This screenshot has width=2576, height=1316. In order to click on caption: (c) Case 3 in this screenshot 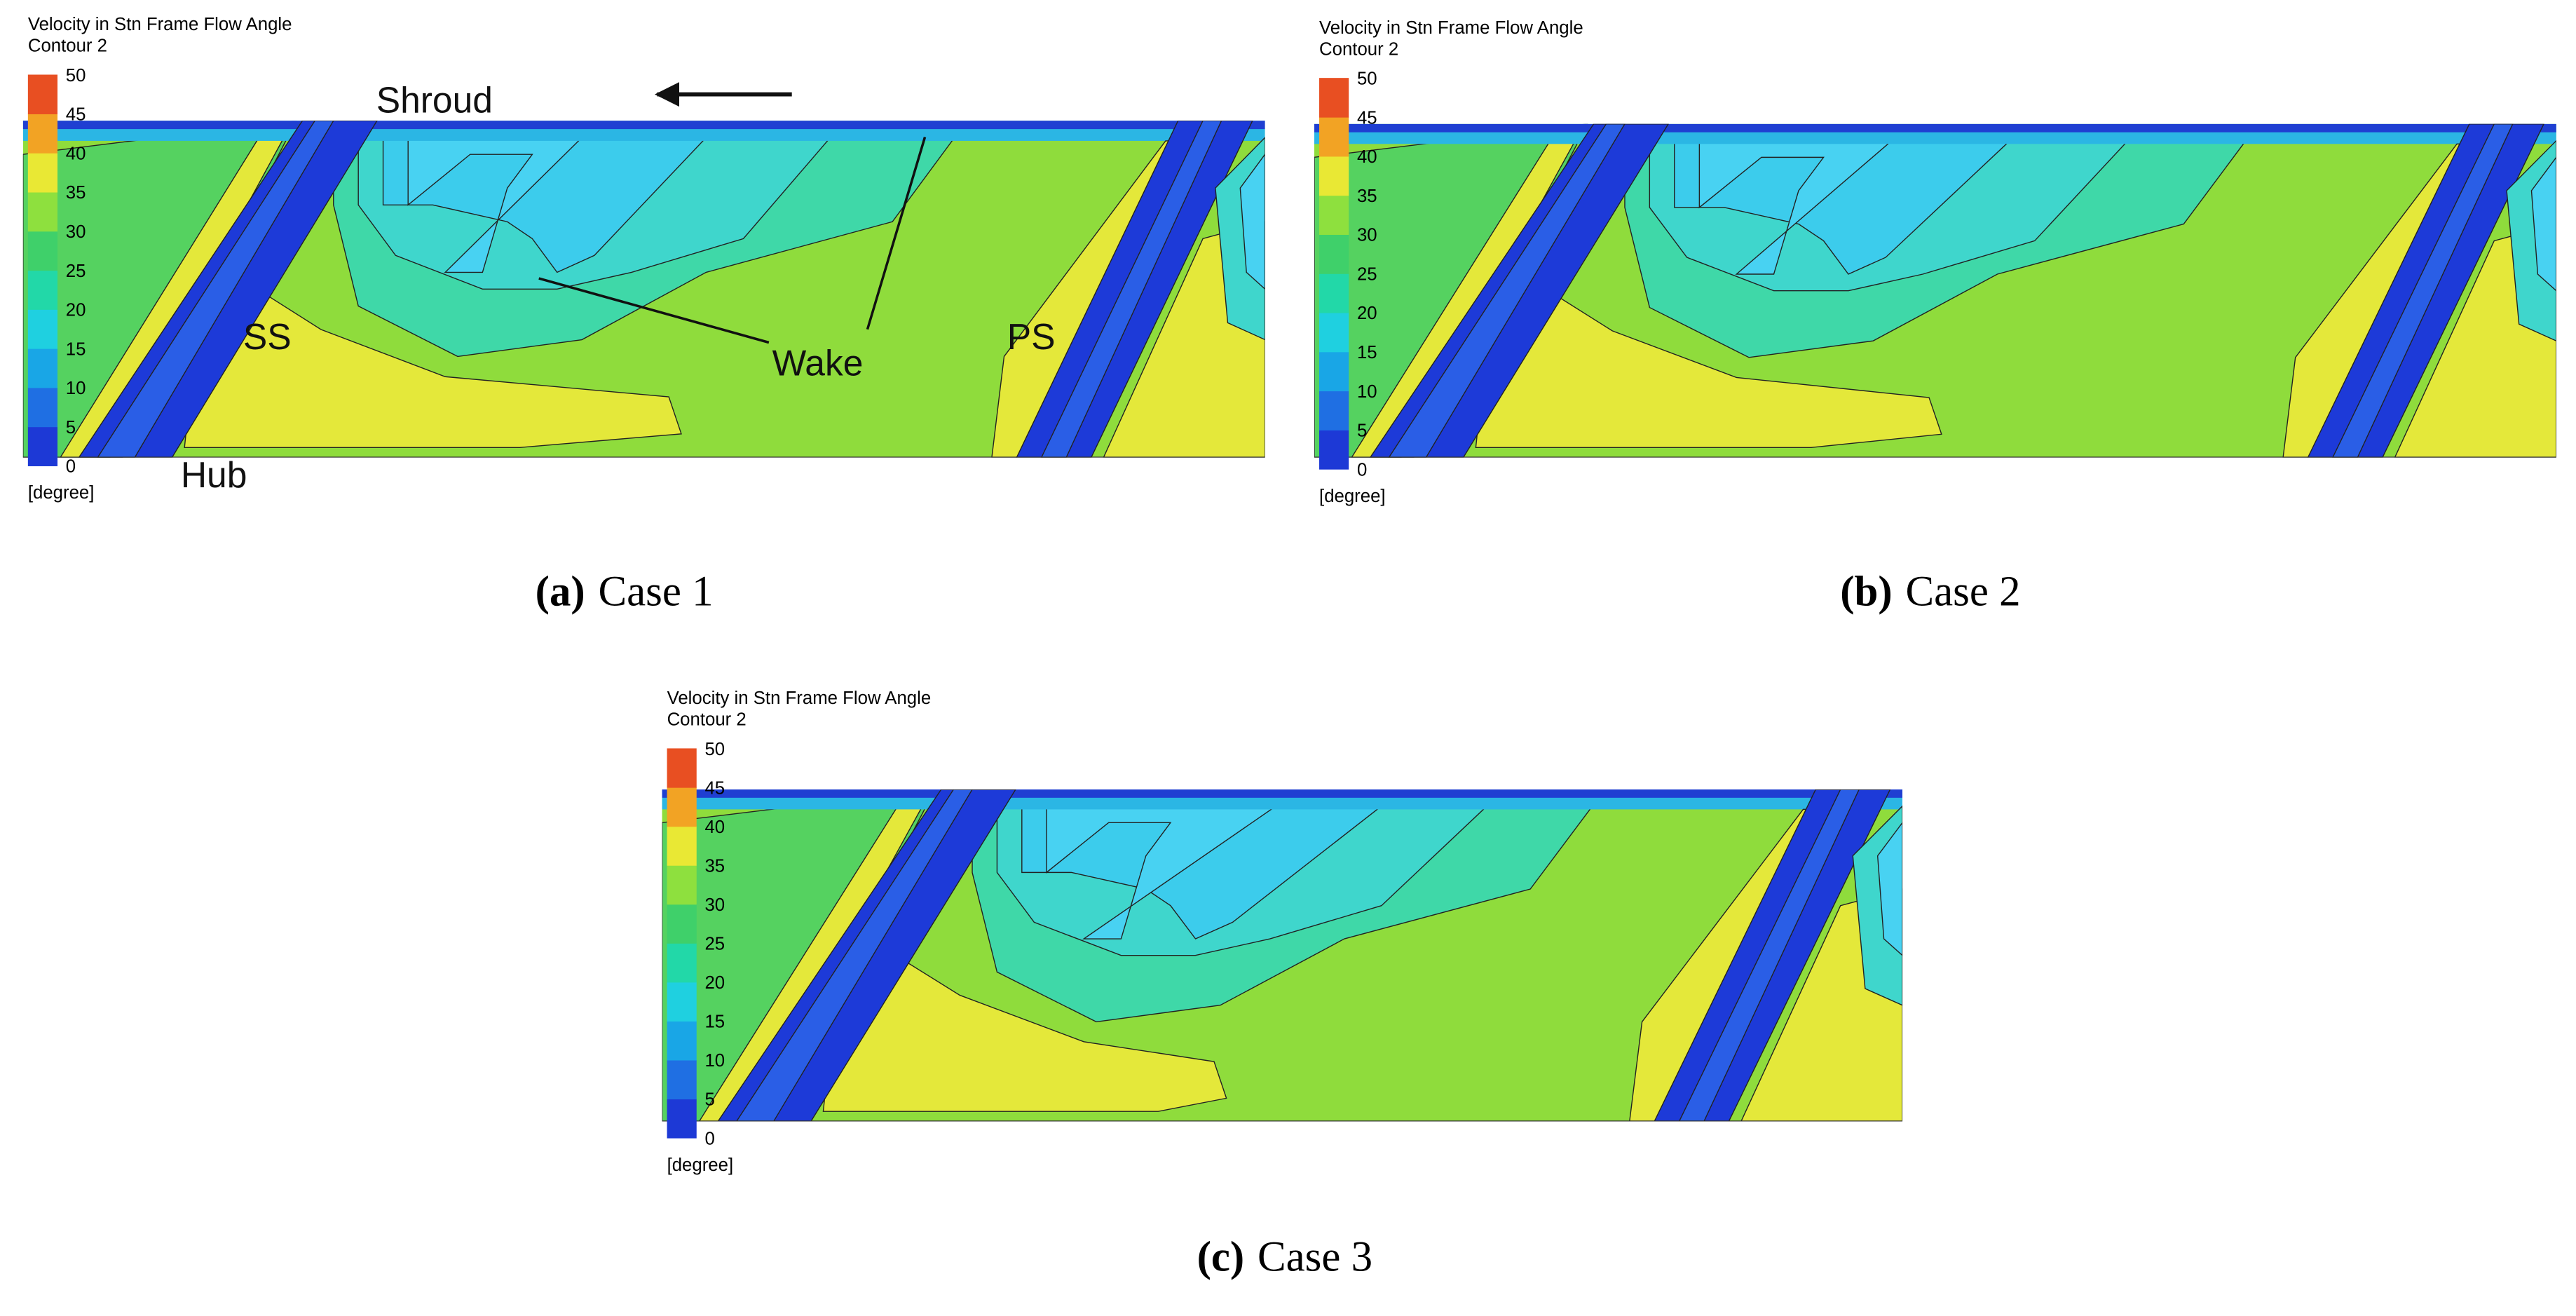, I will do `click(1285, 1257)`.